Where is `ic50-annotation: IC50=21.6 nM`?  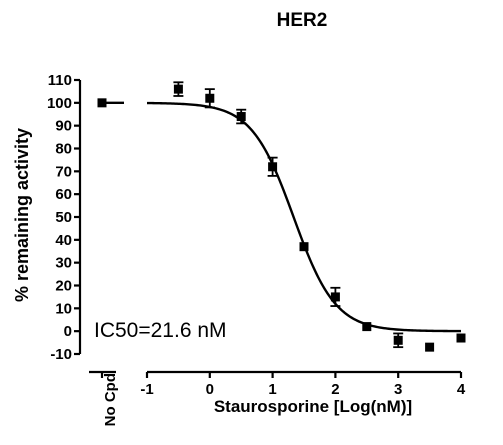 ic50-annotation: IC50=21.6 nM is located at coordinates (160, 330).